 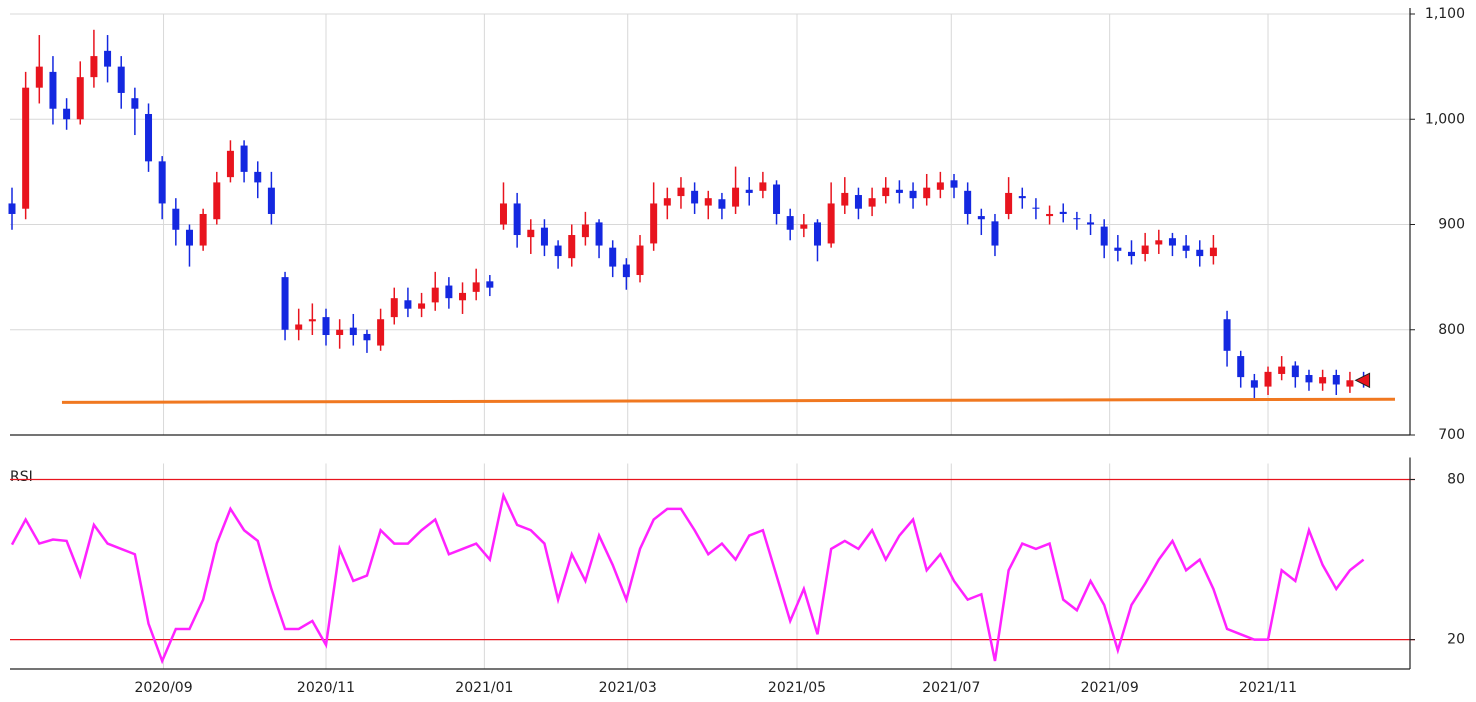 What do you see at coordinates (1445, 14) in the screenshot?
I see `y-tick-label: 1,100` at bounding box center [1445, 14].